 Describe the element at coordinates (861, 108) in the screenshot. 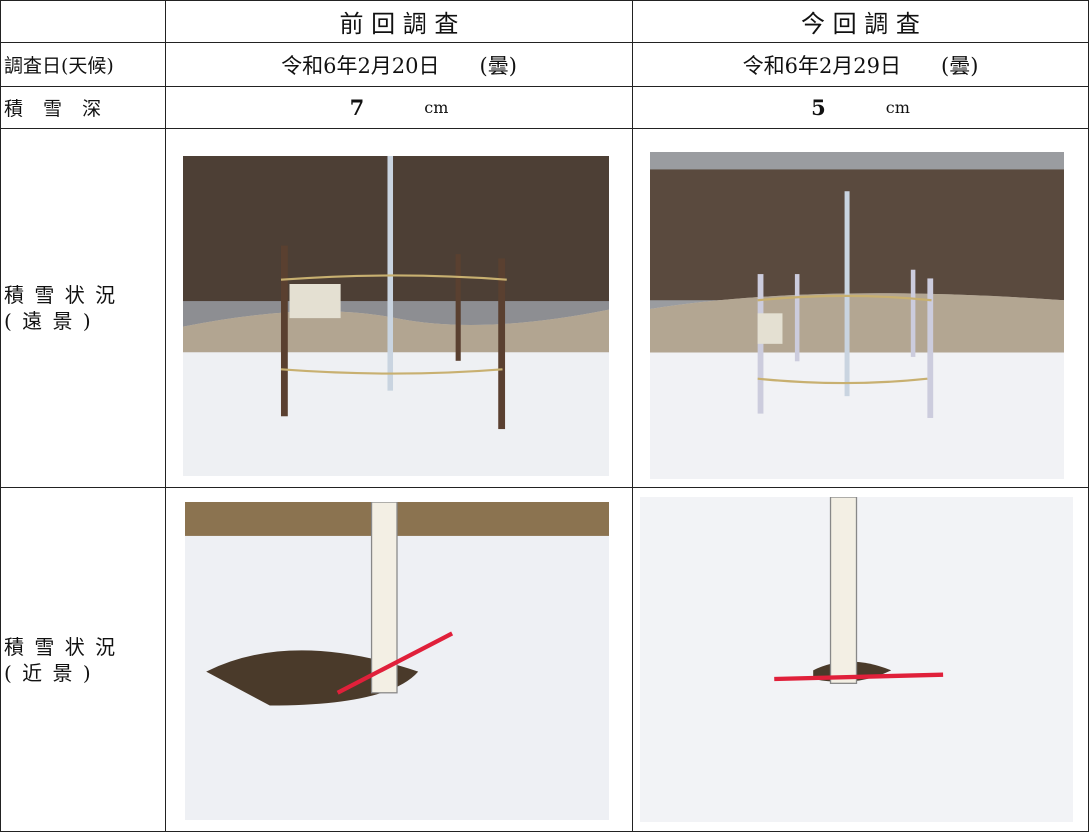

I see `depth-cell: 5 cm` at that location.